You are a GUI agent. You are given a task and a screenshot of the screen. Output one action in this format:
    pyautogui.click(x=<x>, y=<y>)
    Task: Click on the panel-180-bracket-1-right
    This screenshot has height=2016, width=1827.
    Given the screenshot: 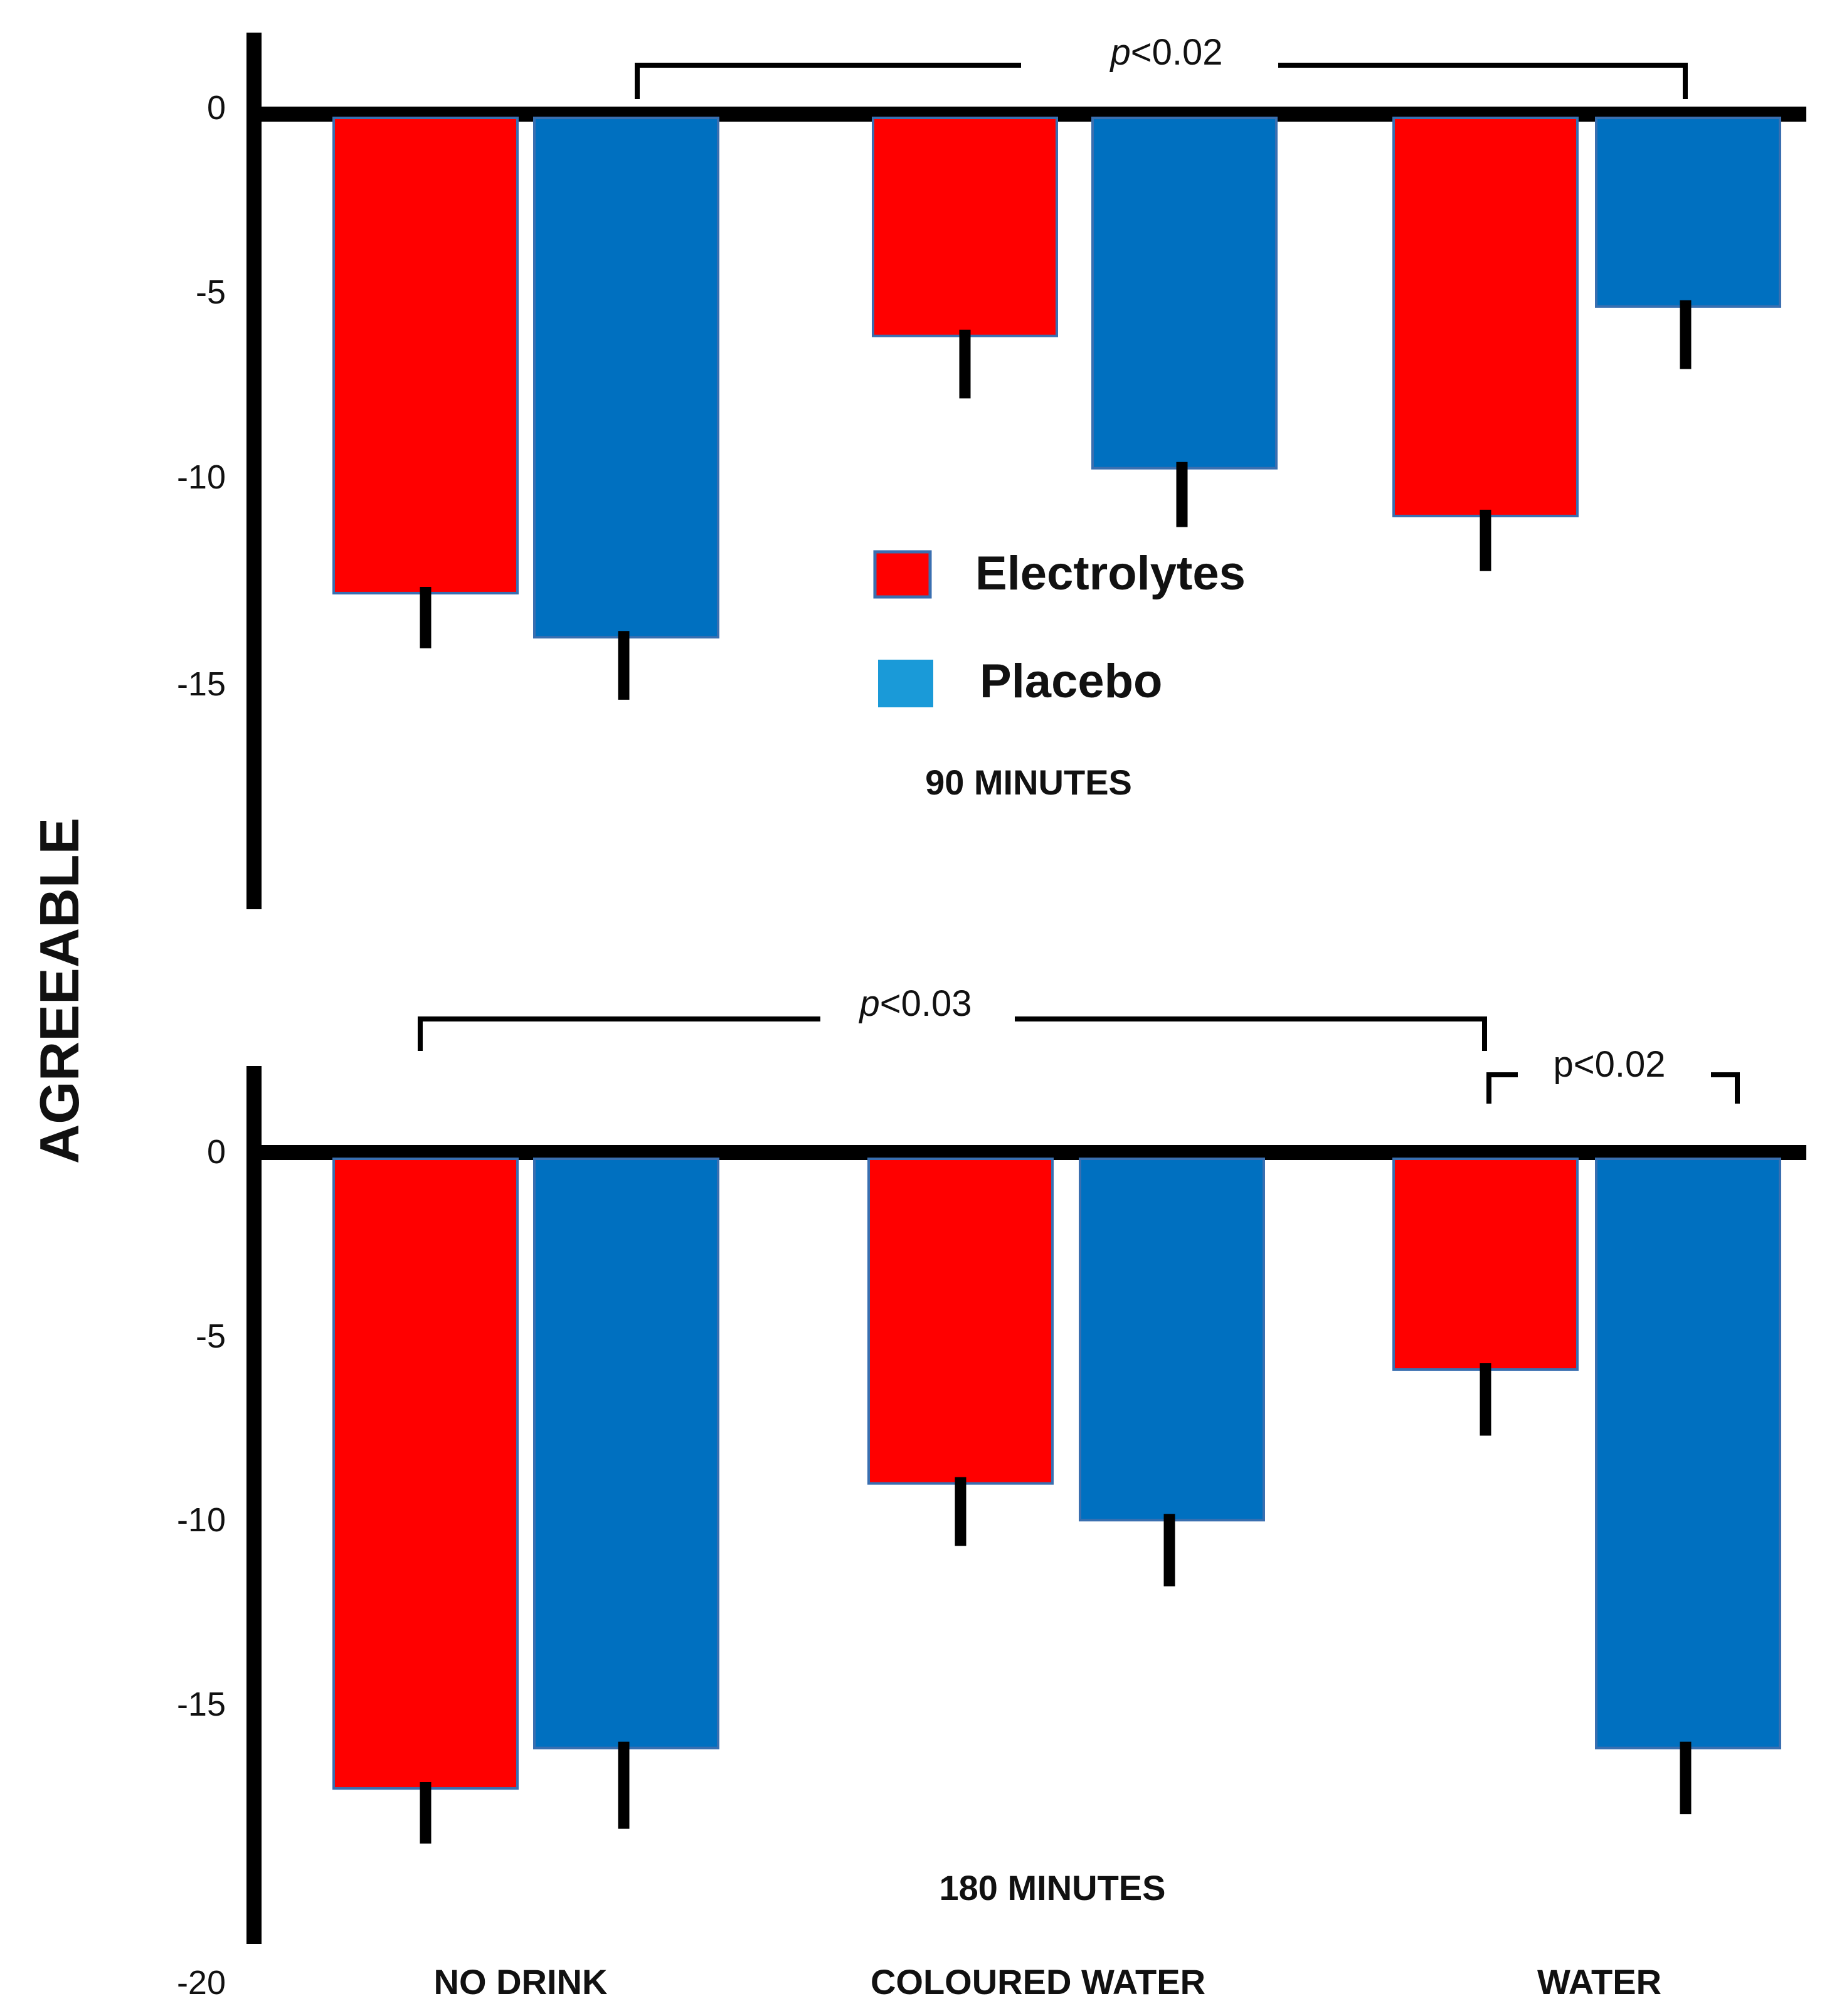 What is the action you would take?
    pyautogui.click(x=1251, y=1033)
    